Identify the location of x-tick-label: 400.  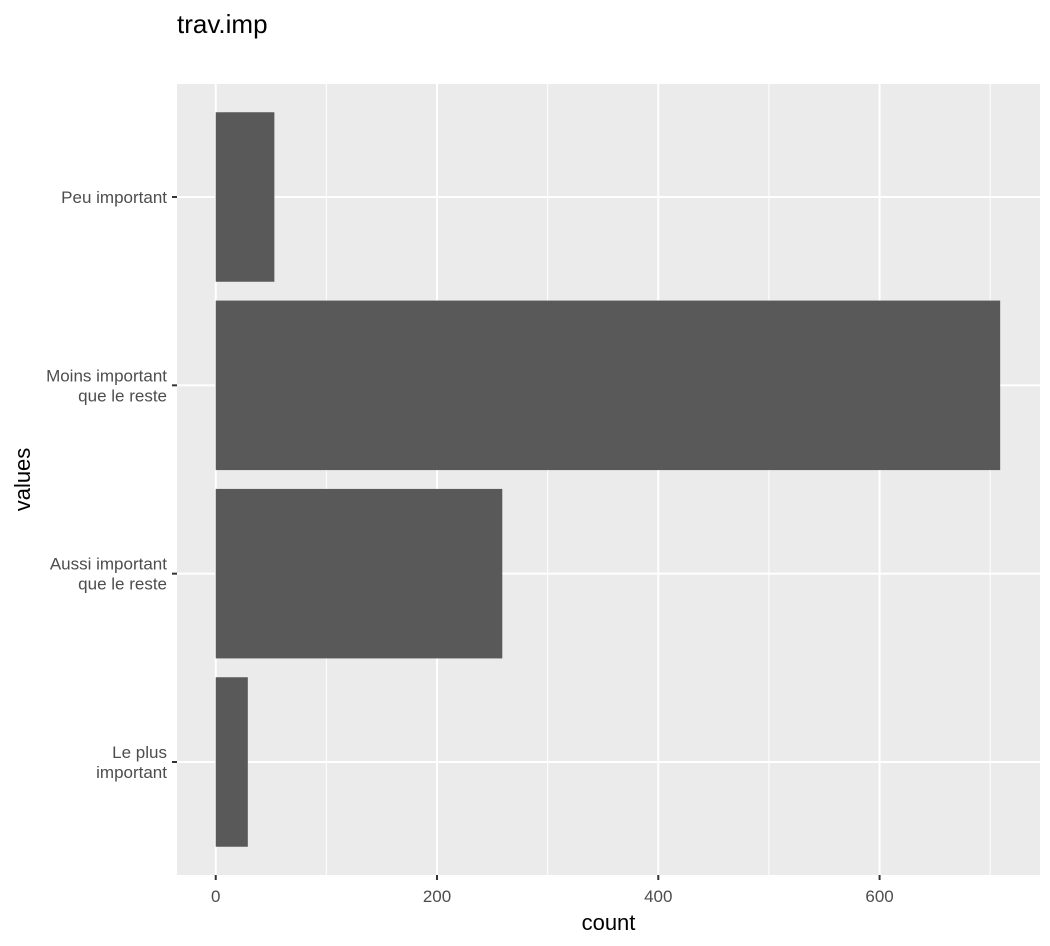
(658, 896).